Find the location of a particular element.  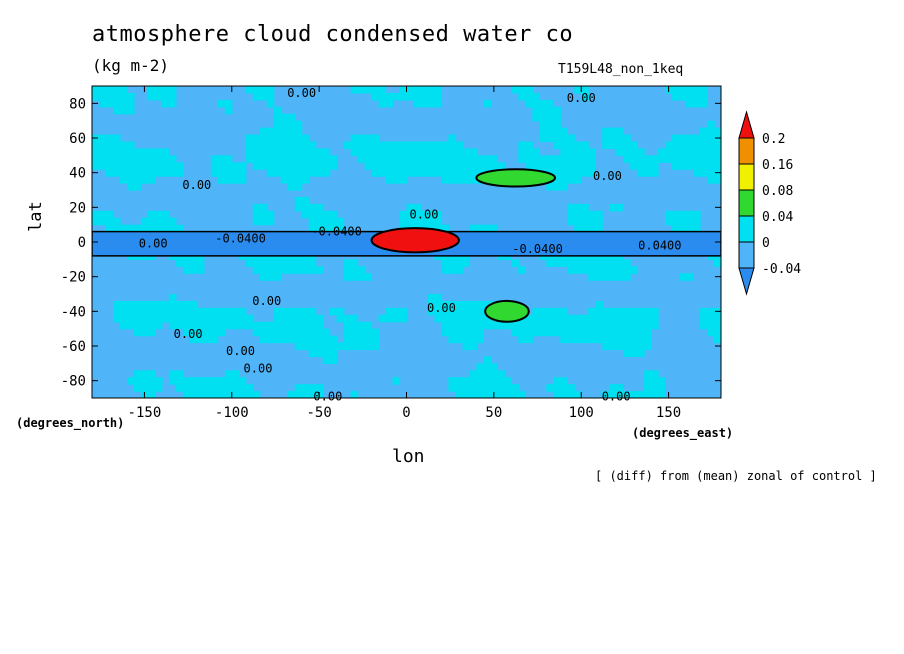

colorbar-label: -0.04 is located at coordinates (781, 269).